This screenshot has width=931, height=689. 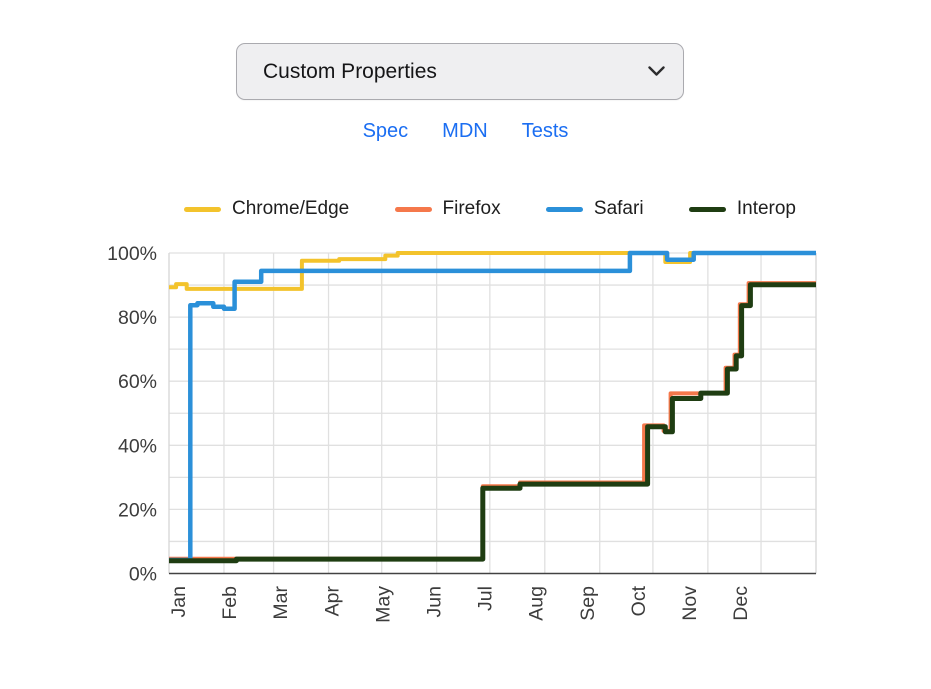 What do you see at coordinates (383, 604) in the screenshot?
I see `x-axis-month-label: May` at bounding box center [383, 604].